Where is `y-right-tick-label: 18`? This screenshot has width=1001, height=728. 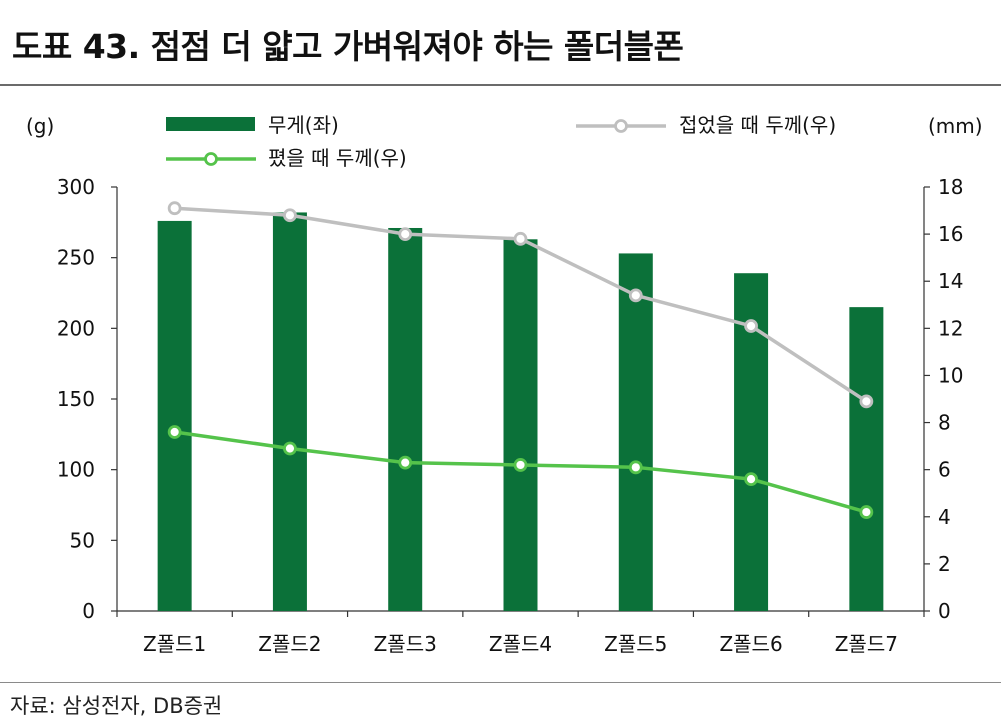
y-right-tick-label: 18 is located at coordinates (950, 187).